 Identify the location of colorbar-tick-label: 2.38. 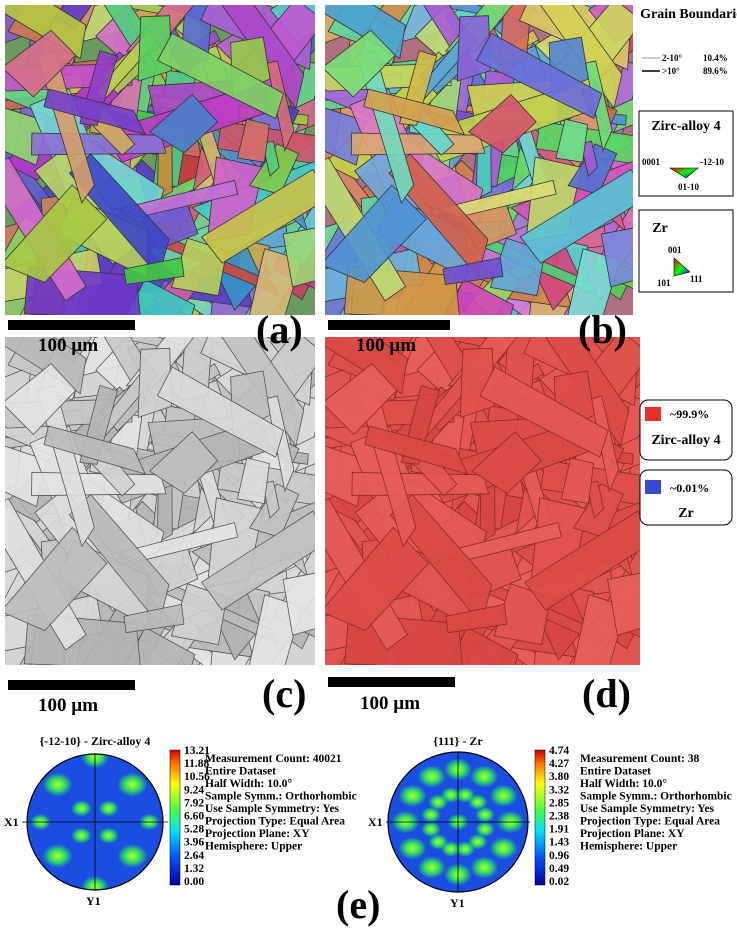
(559, 817).